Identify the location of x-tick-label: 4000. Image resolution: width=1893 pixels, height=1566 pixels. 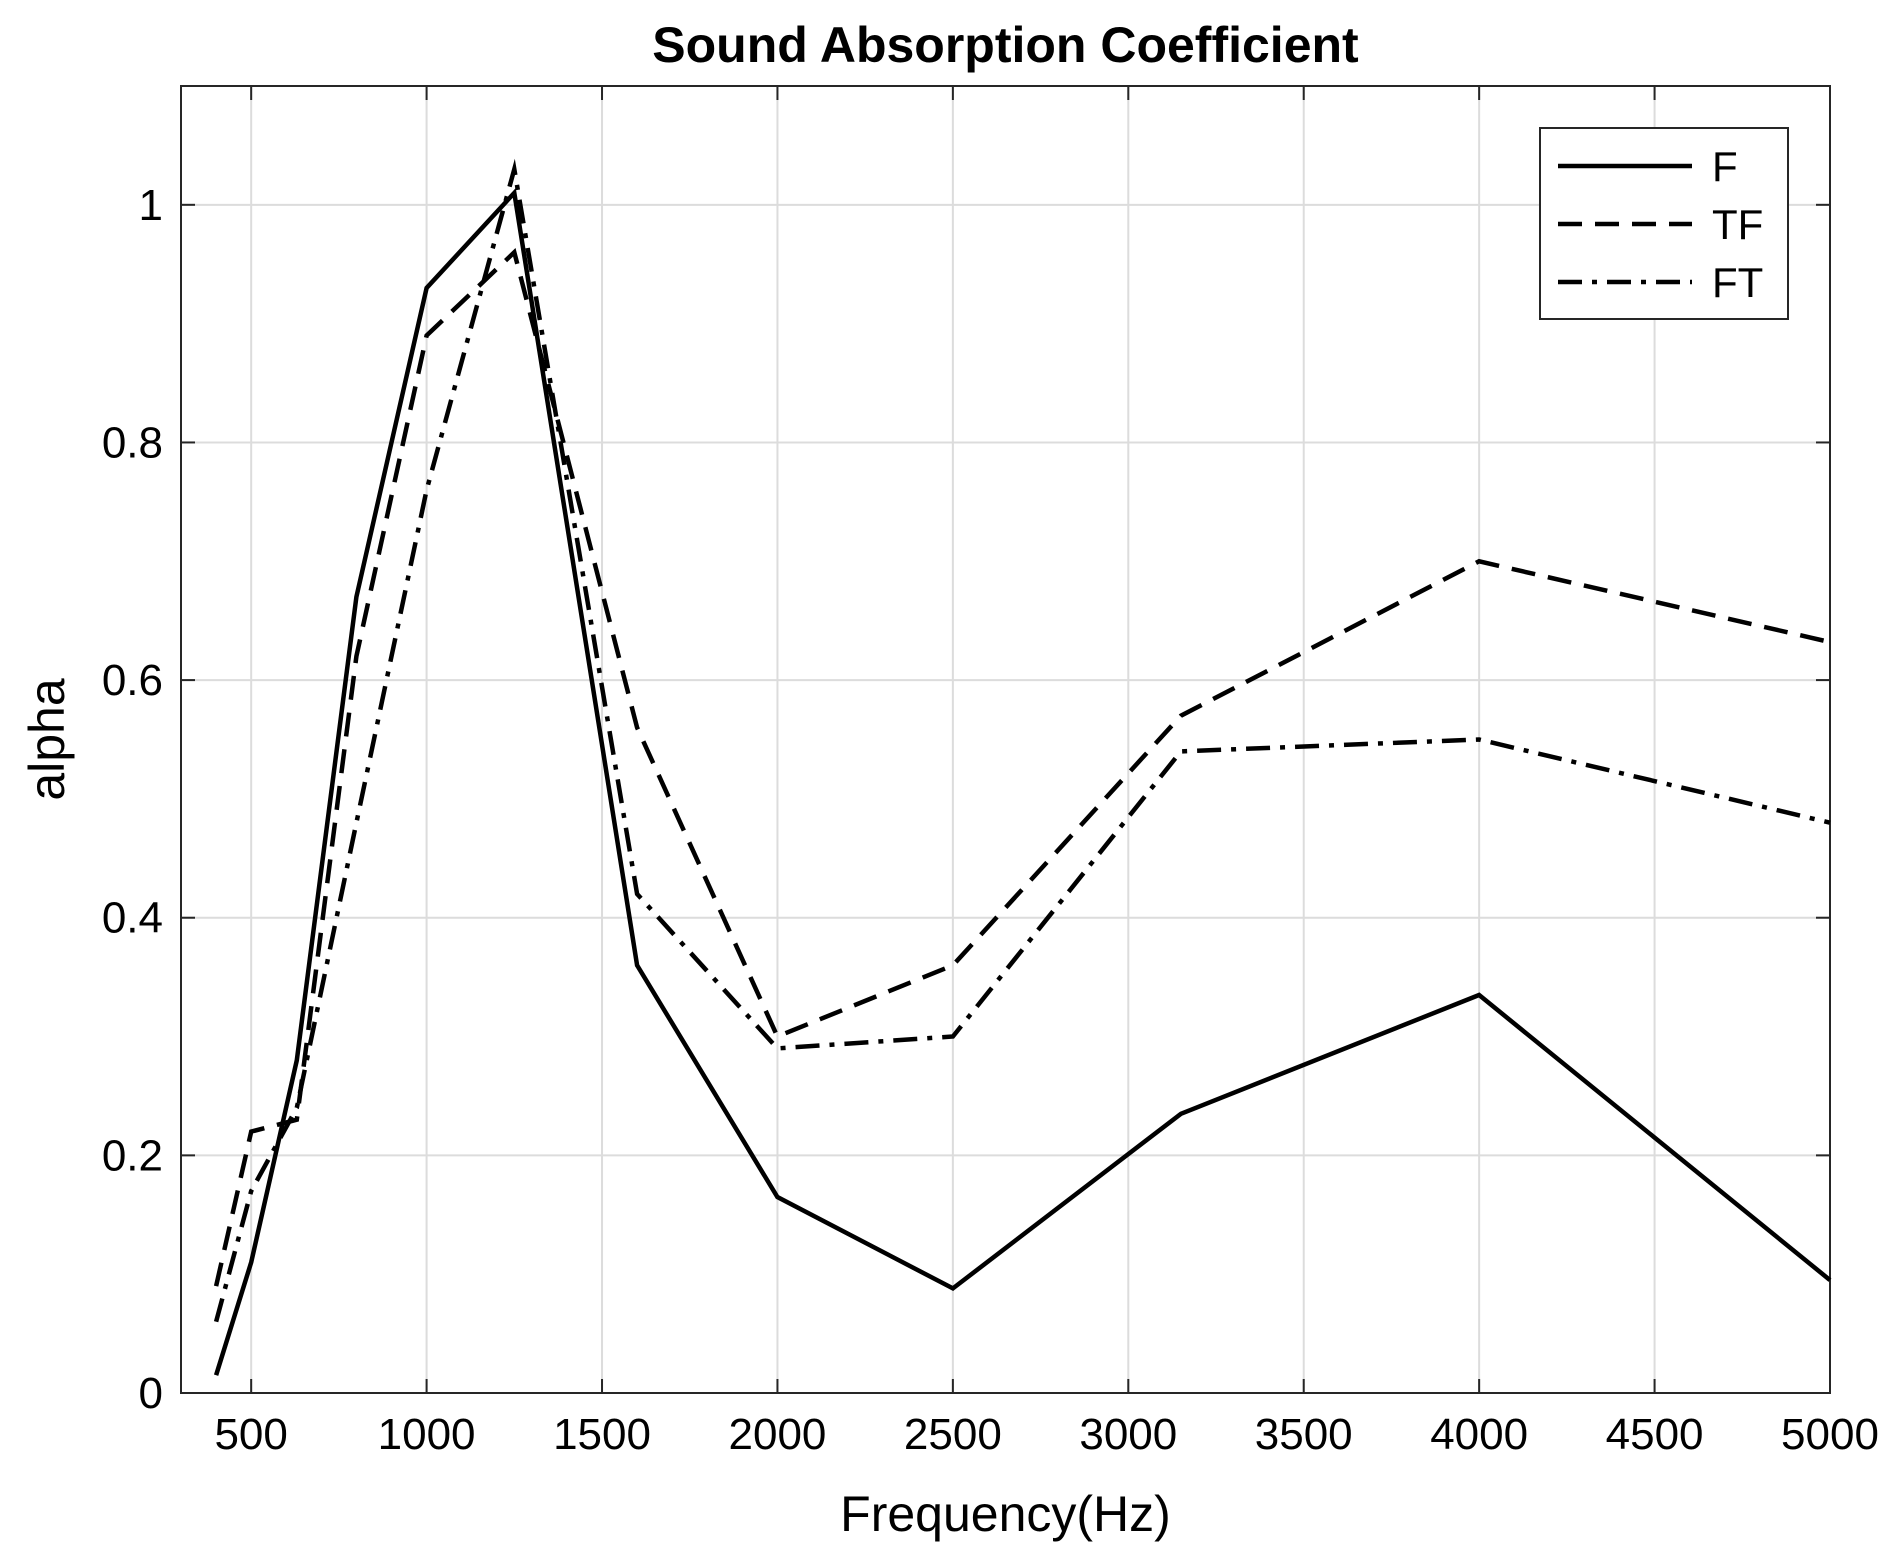
(1479, 1434).